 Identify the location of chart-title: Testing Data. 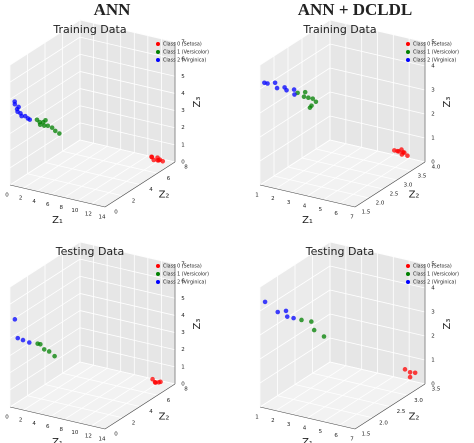
(339, 251).